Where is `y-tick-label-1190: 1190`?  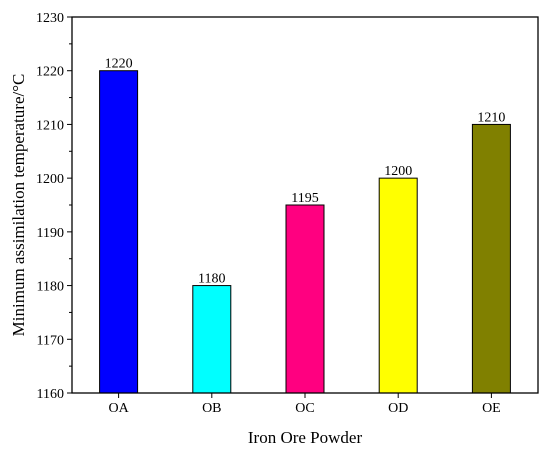 y-tick-label-1190: 1190 is located at coordinates (50, 233).